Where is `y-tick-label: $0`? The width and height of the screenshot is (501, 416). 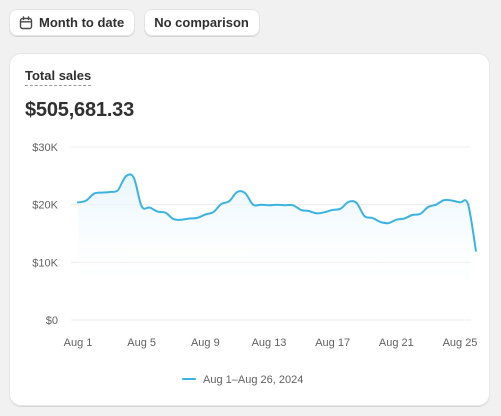 y-tick-label: $0 is located at coordinates (52, 321).